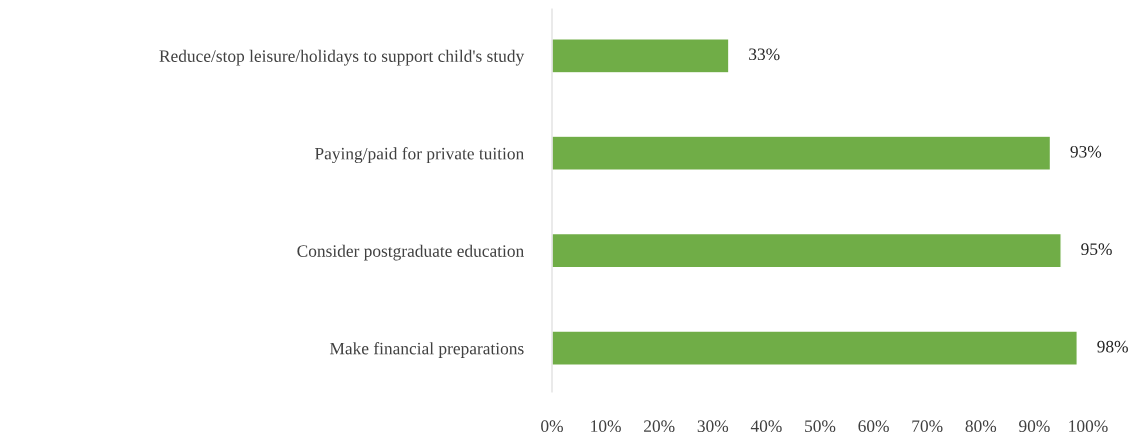 This screenshot has height=441, width=1137. Describe the element at coordinates (342, 57) in the screenshot. I see `y-tick-label: Reduce/stop leisure/holidays to support child's study` at that location.